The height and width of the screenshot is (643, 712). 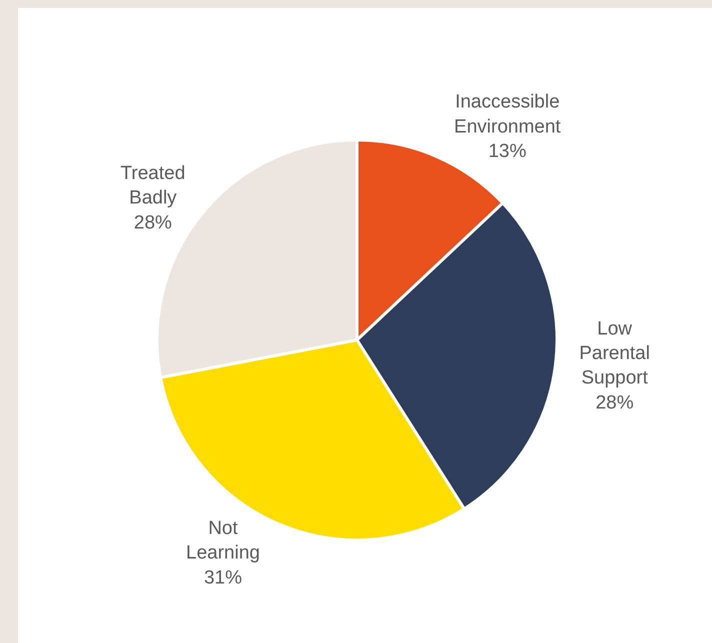 What do you see at coordinates (508, 115) in the screenshot?
I see `slice-label: Inaccessible Environment` at bounding box center [508, 115].